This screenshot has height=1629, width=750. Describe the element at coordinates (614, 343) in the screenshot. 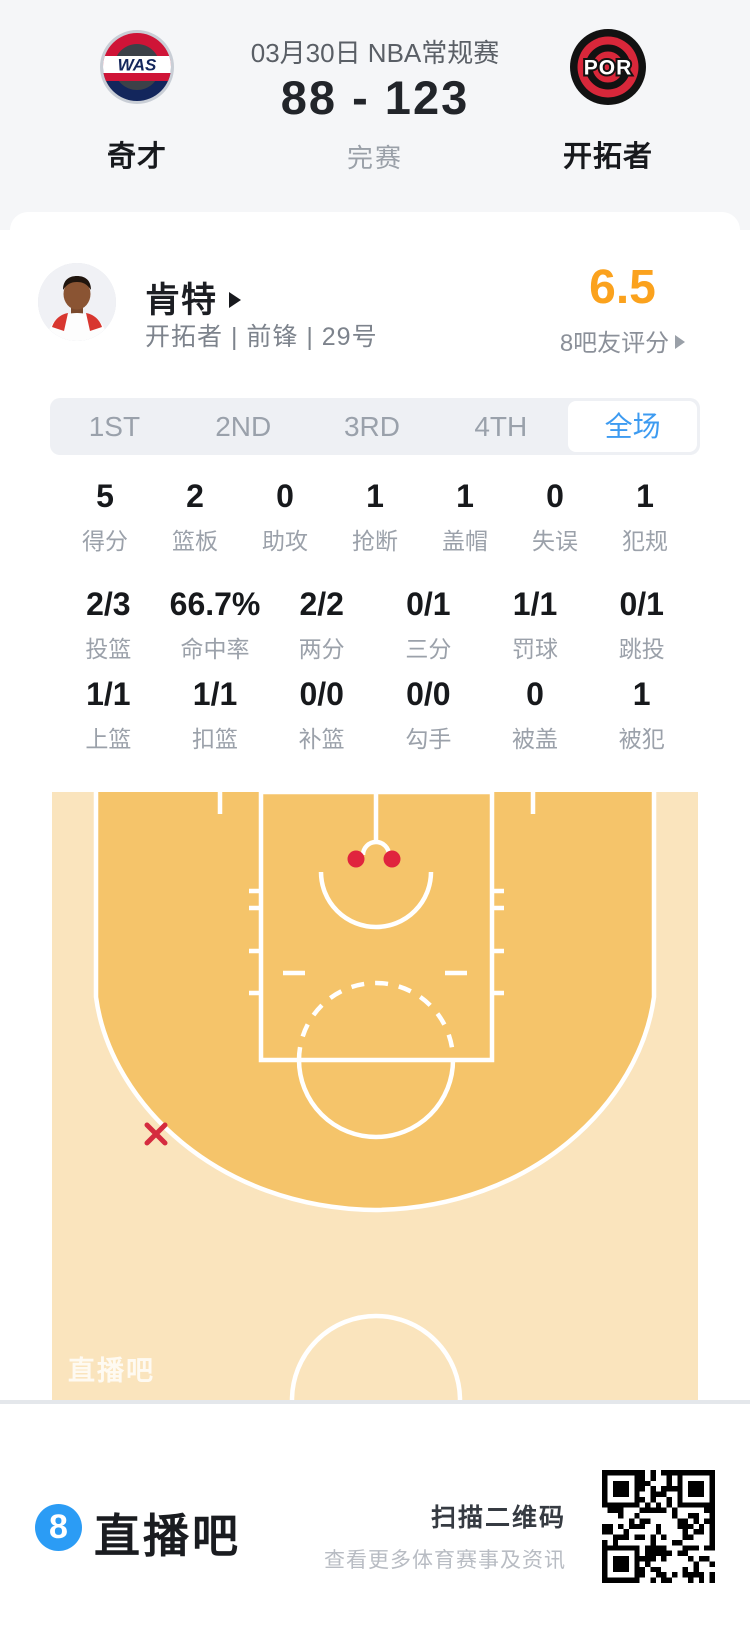

I see `rating-caption-text: 8吧友评分` at that location.